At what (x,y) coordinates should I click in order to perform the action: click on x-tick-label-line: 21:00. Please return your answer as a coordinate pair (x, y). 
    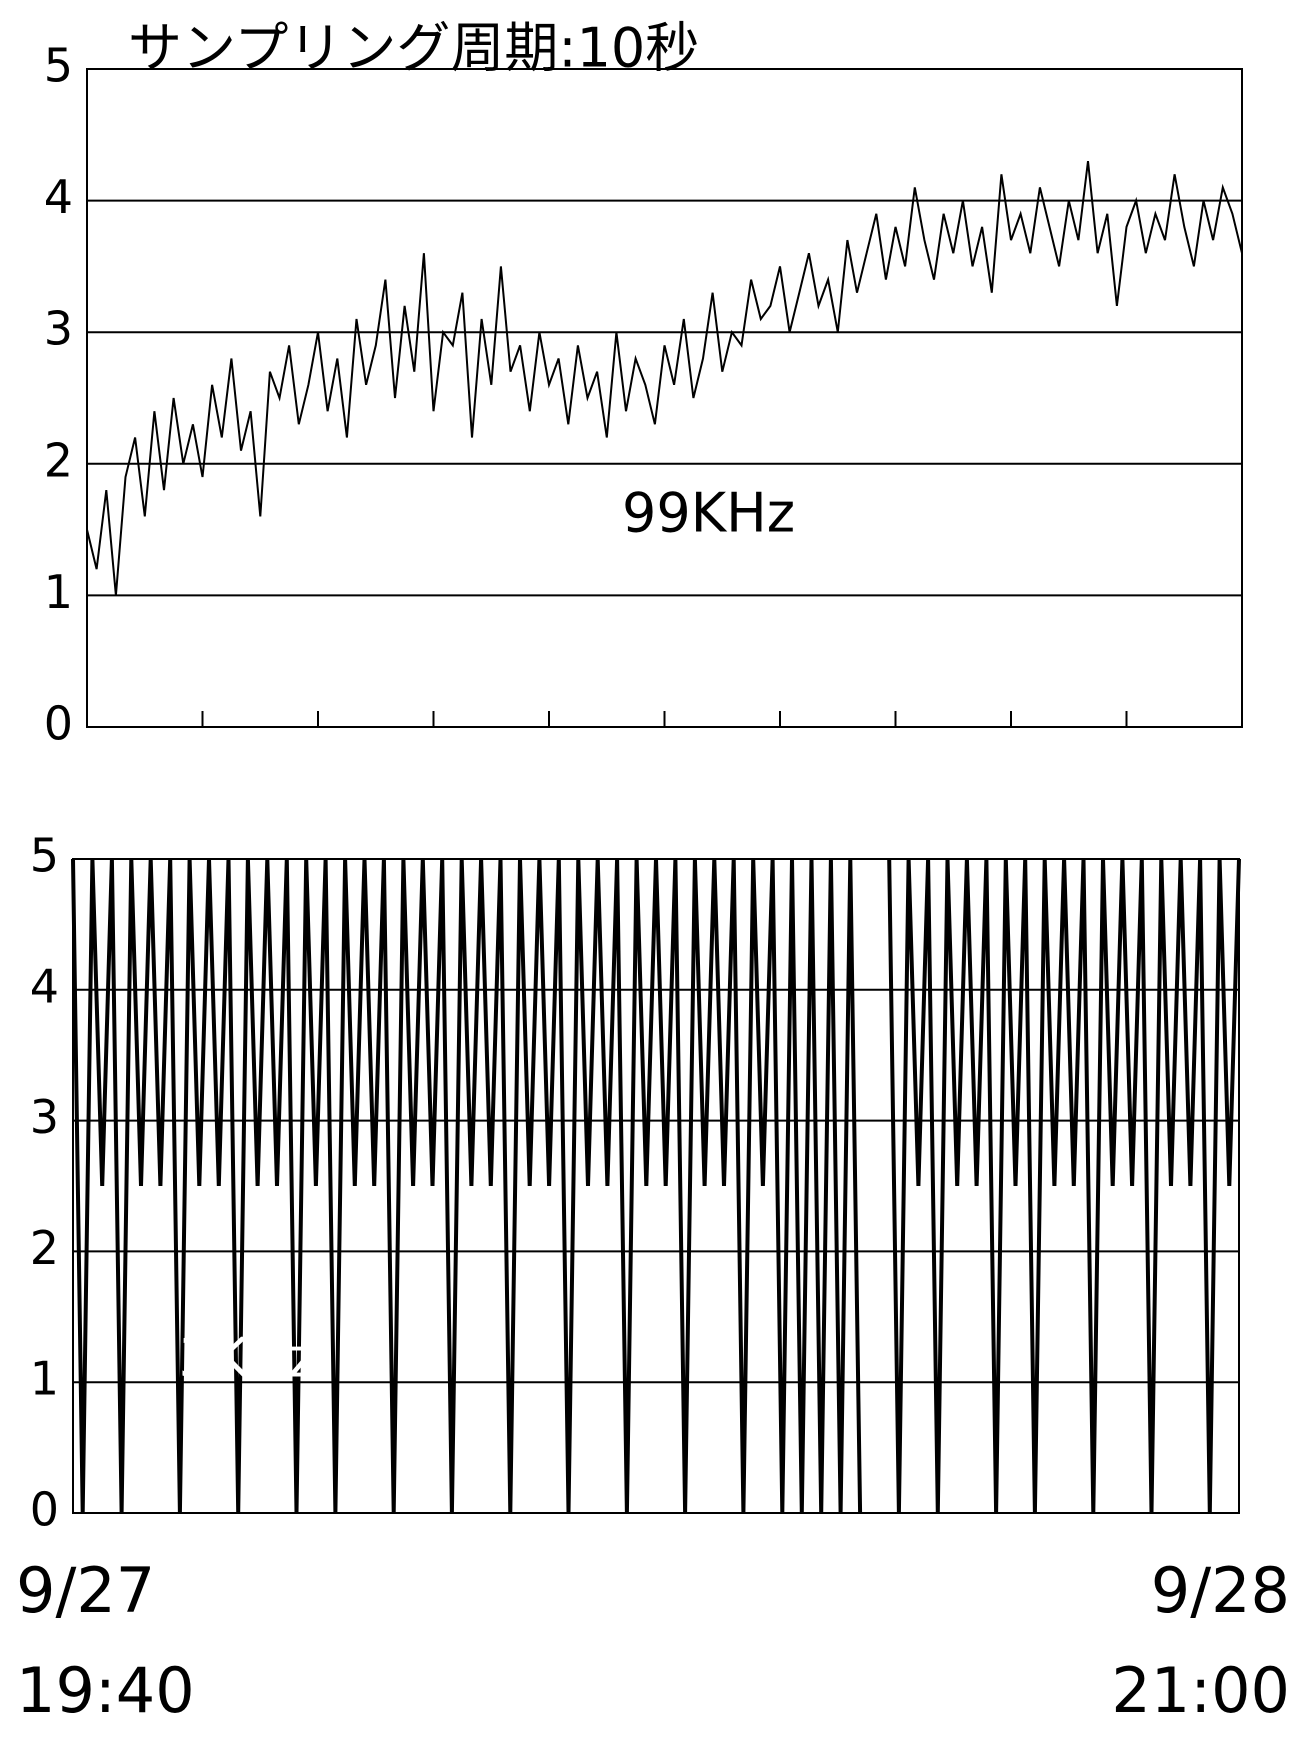
    Looking at the image, I should click on (1200, 1690).